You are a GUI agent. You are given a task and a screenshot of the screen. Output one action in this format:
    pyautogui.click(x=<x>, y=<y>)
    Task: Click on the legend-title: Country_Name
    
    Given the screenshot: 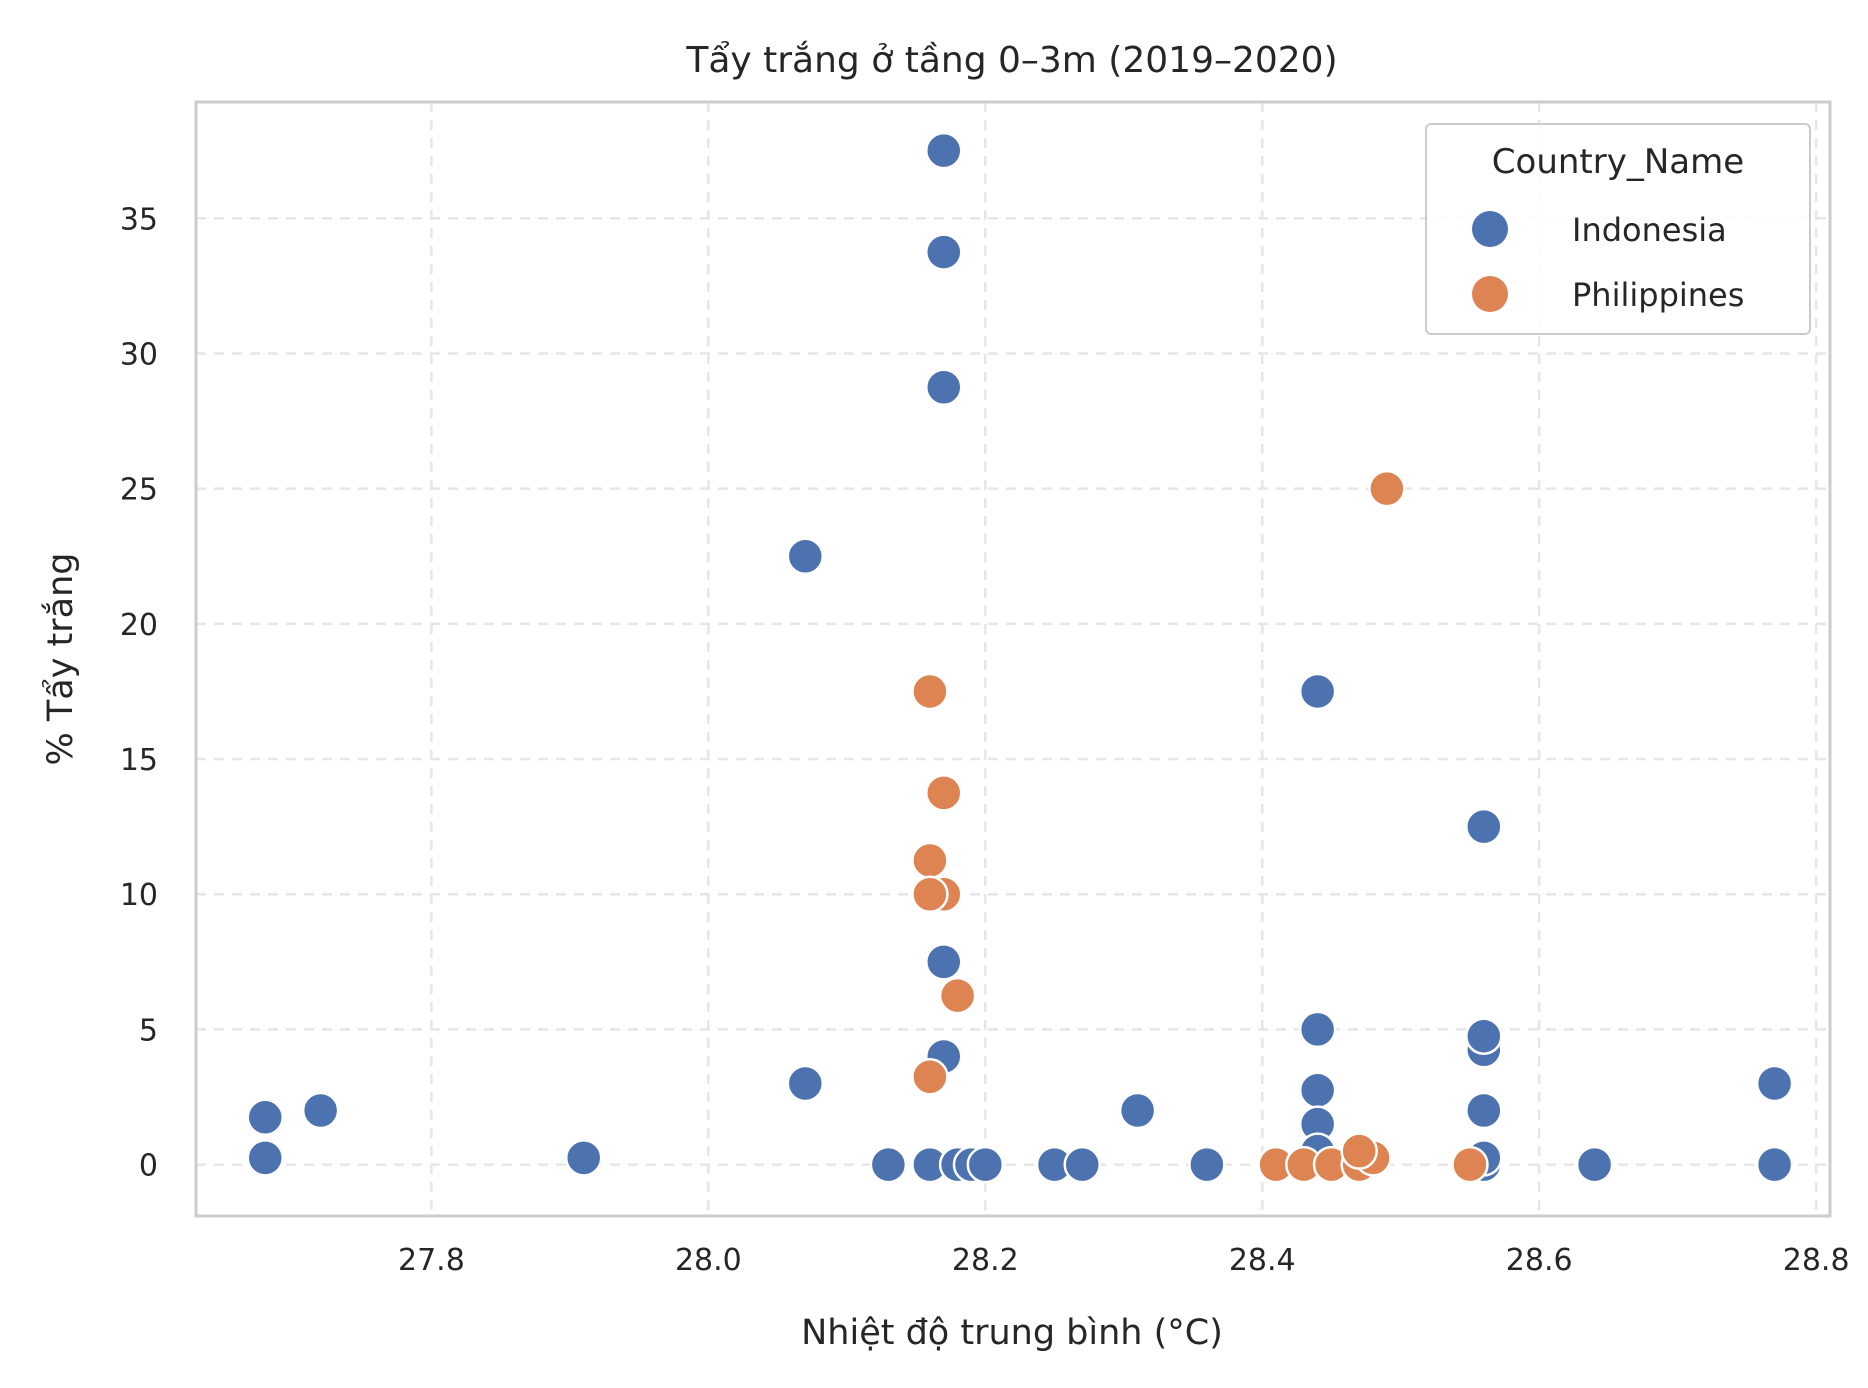 What is the action you would take?
    pyautogui.click(x=1618, y=162)
    